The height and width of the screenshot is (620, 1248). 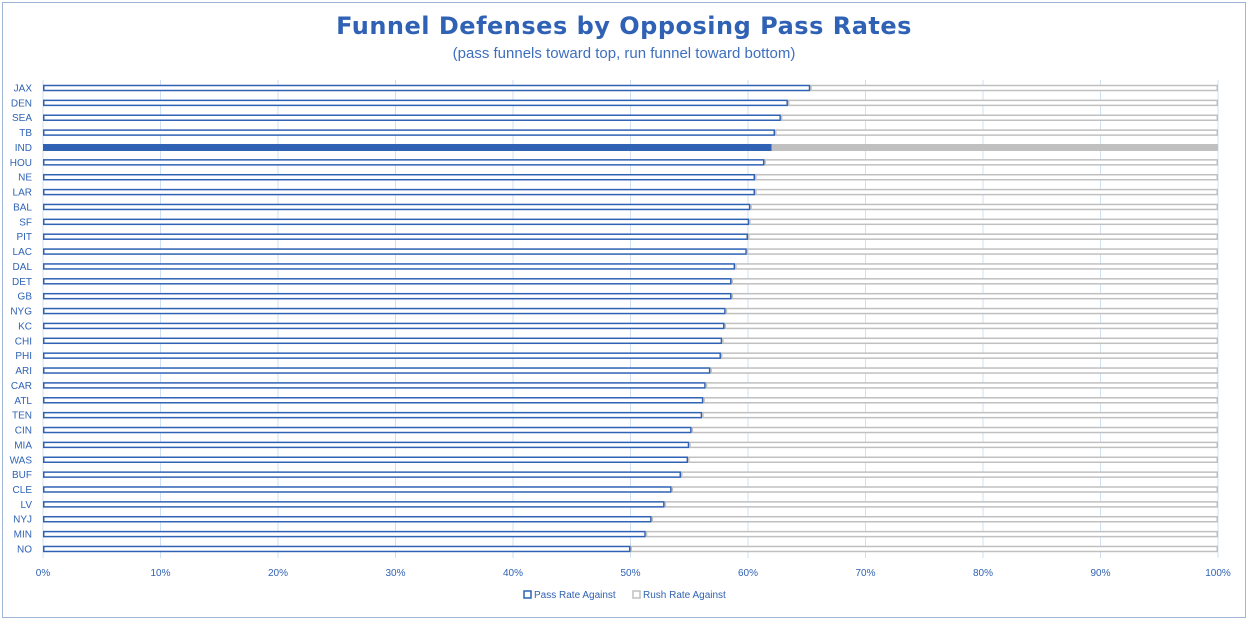 What do you see at coordinates (24, 549) in the screenshot?
I see `category-label: NO` at bounding box center [24, 549].